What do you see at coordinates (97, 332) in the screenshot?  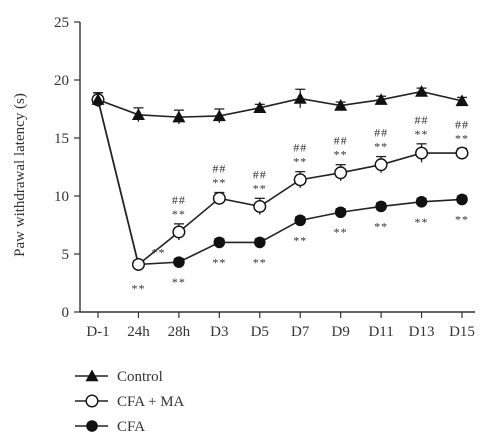 I see `x-tick-label: D-1` at bounding box center [97, 332].